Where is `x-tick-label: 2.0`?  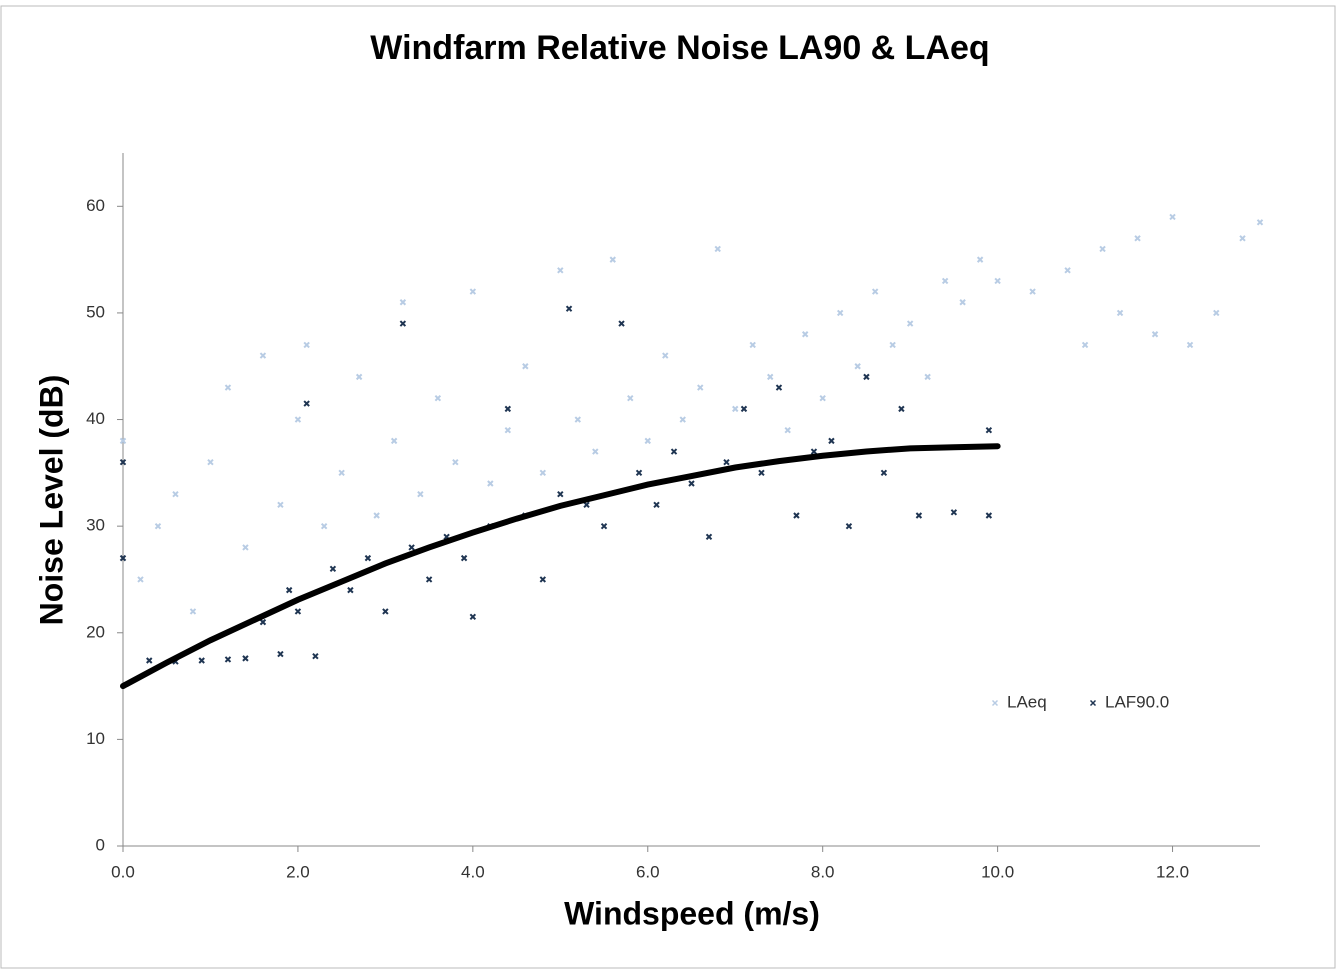
x-tick-label: 2.0 is located at coordinates (298, 871).